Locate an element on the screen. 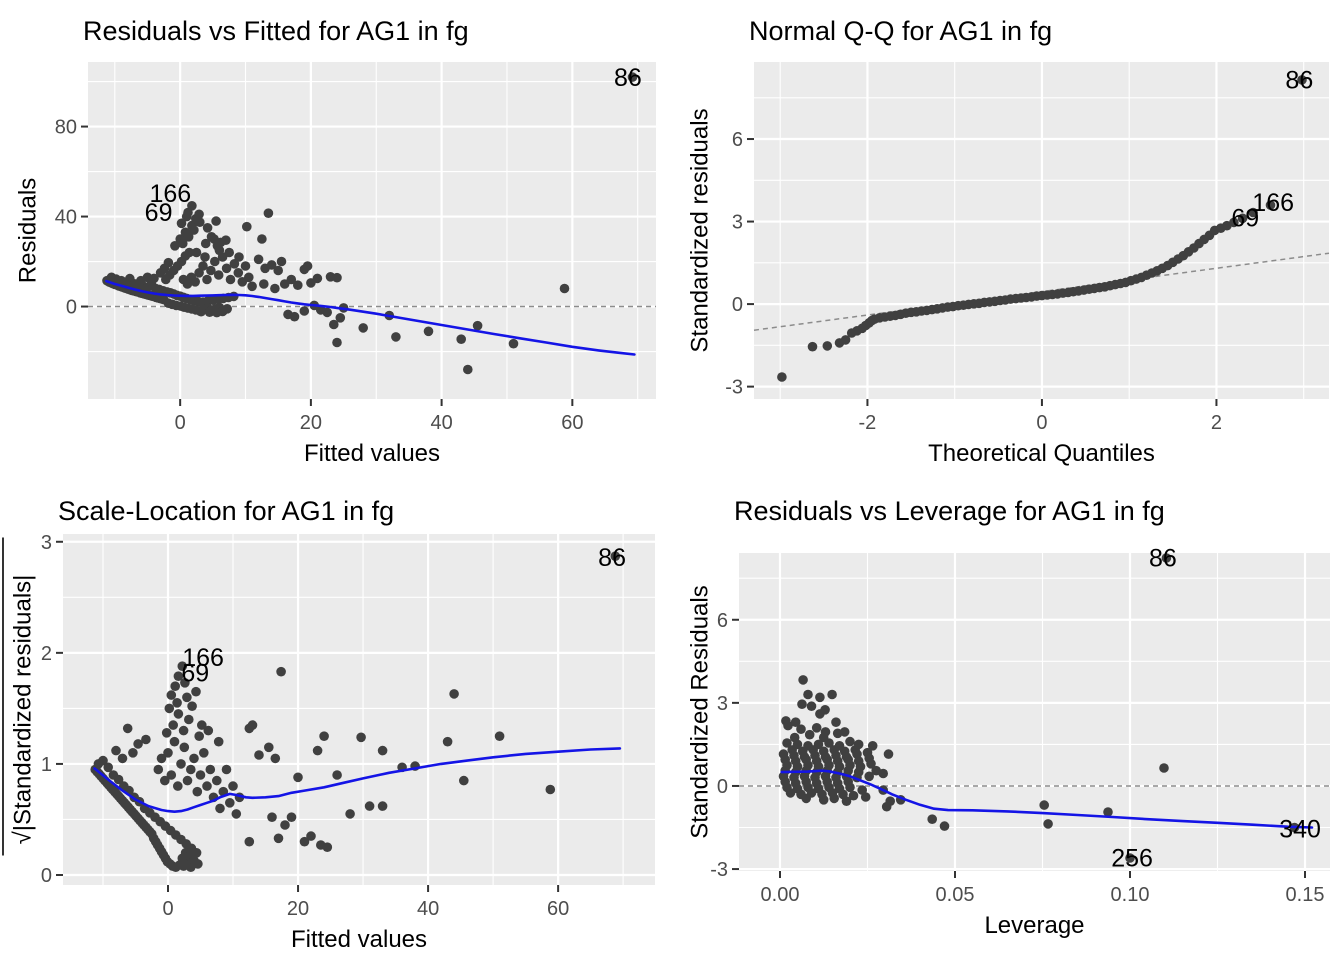 The width and height of the screenshot is (1344, 960). point-id-label: 166 is located at coordinates (203, 658).